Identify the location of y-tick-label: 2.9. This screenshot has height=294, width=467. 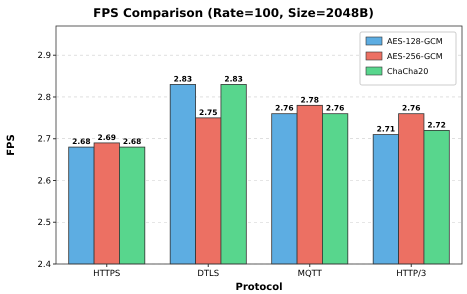
(44, 56).